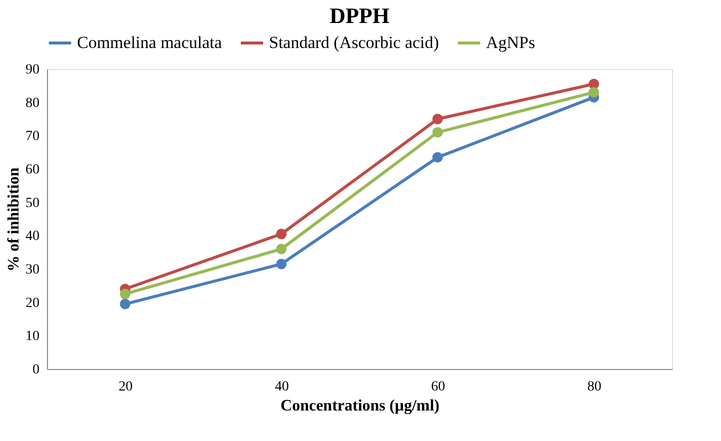 Image resolution: width=721 pixels, height=441 pixels. What do you see at coordinates (511, 42) in the screenshot?
I see `legend-label: AgNPs` at bounding box center [511, 42].